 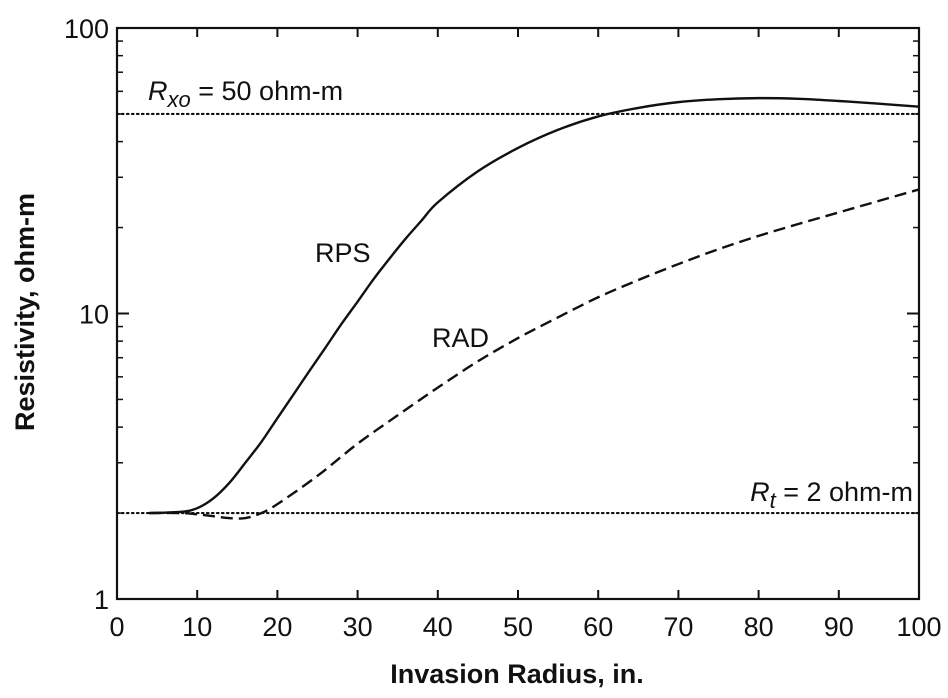 What do you see at coordinates (197, 627) in the screenshot?
I see `x-tick-label: 10` at bounding box center [197, 627].